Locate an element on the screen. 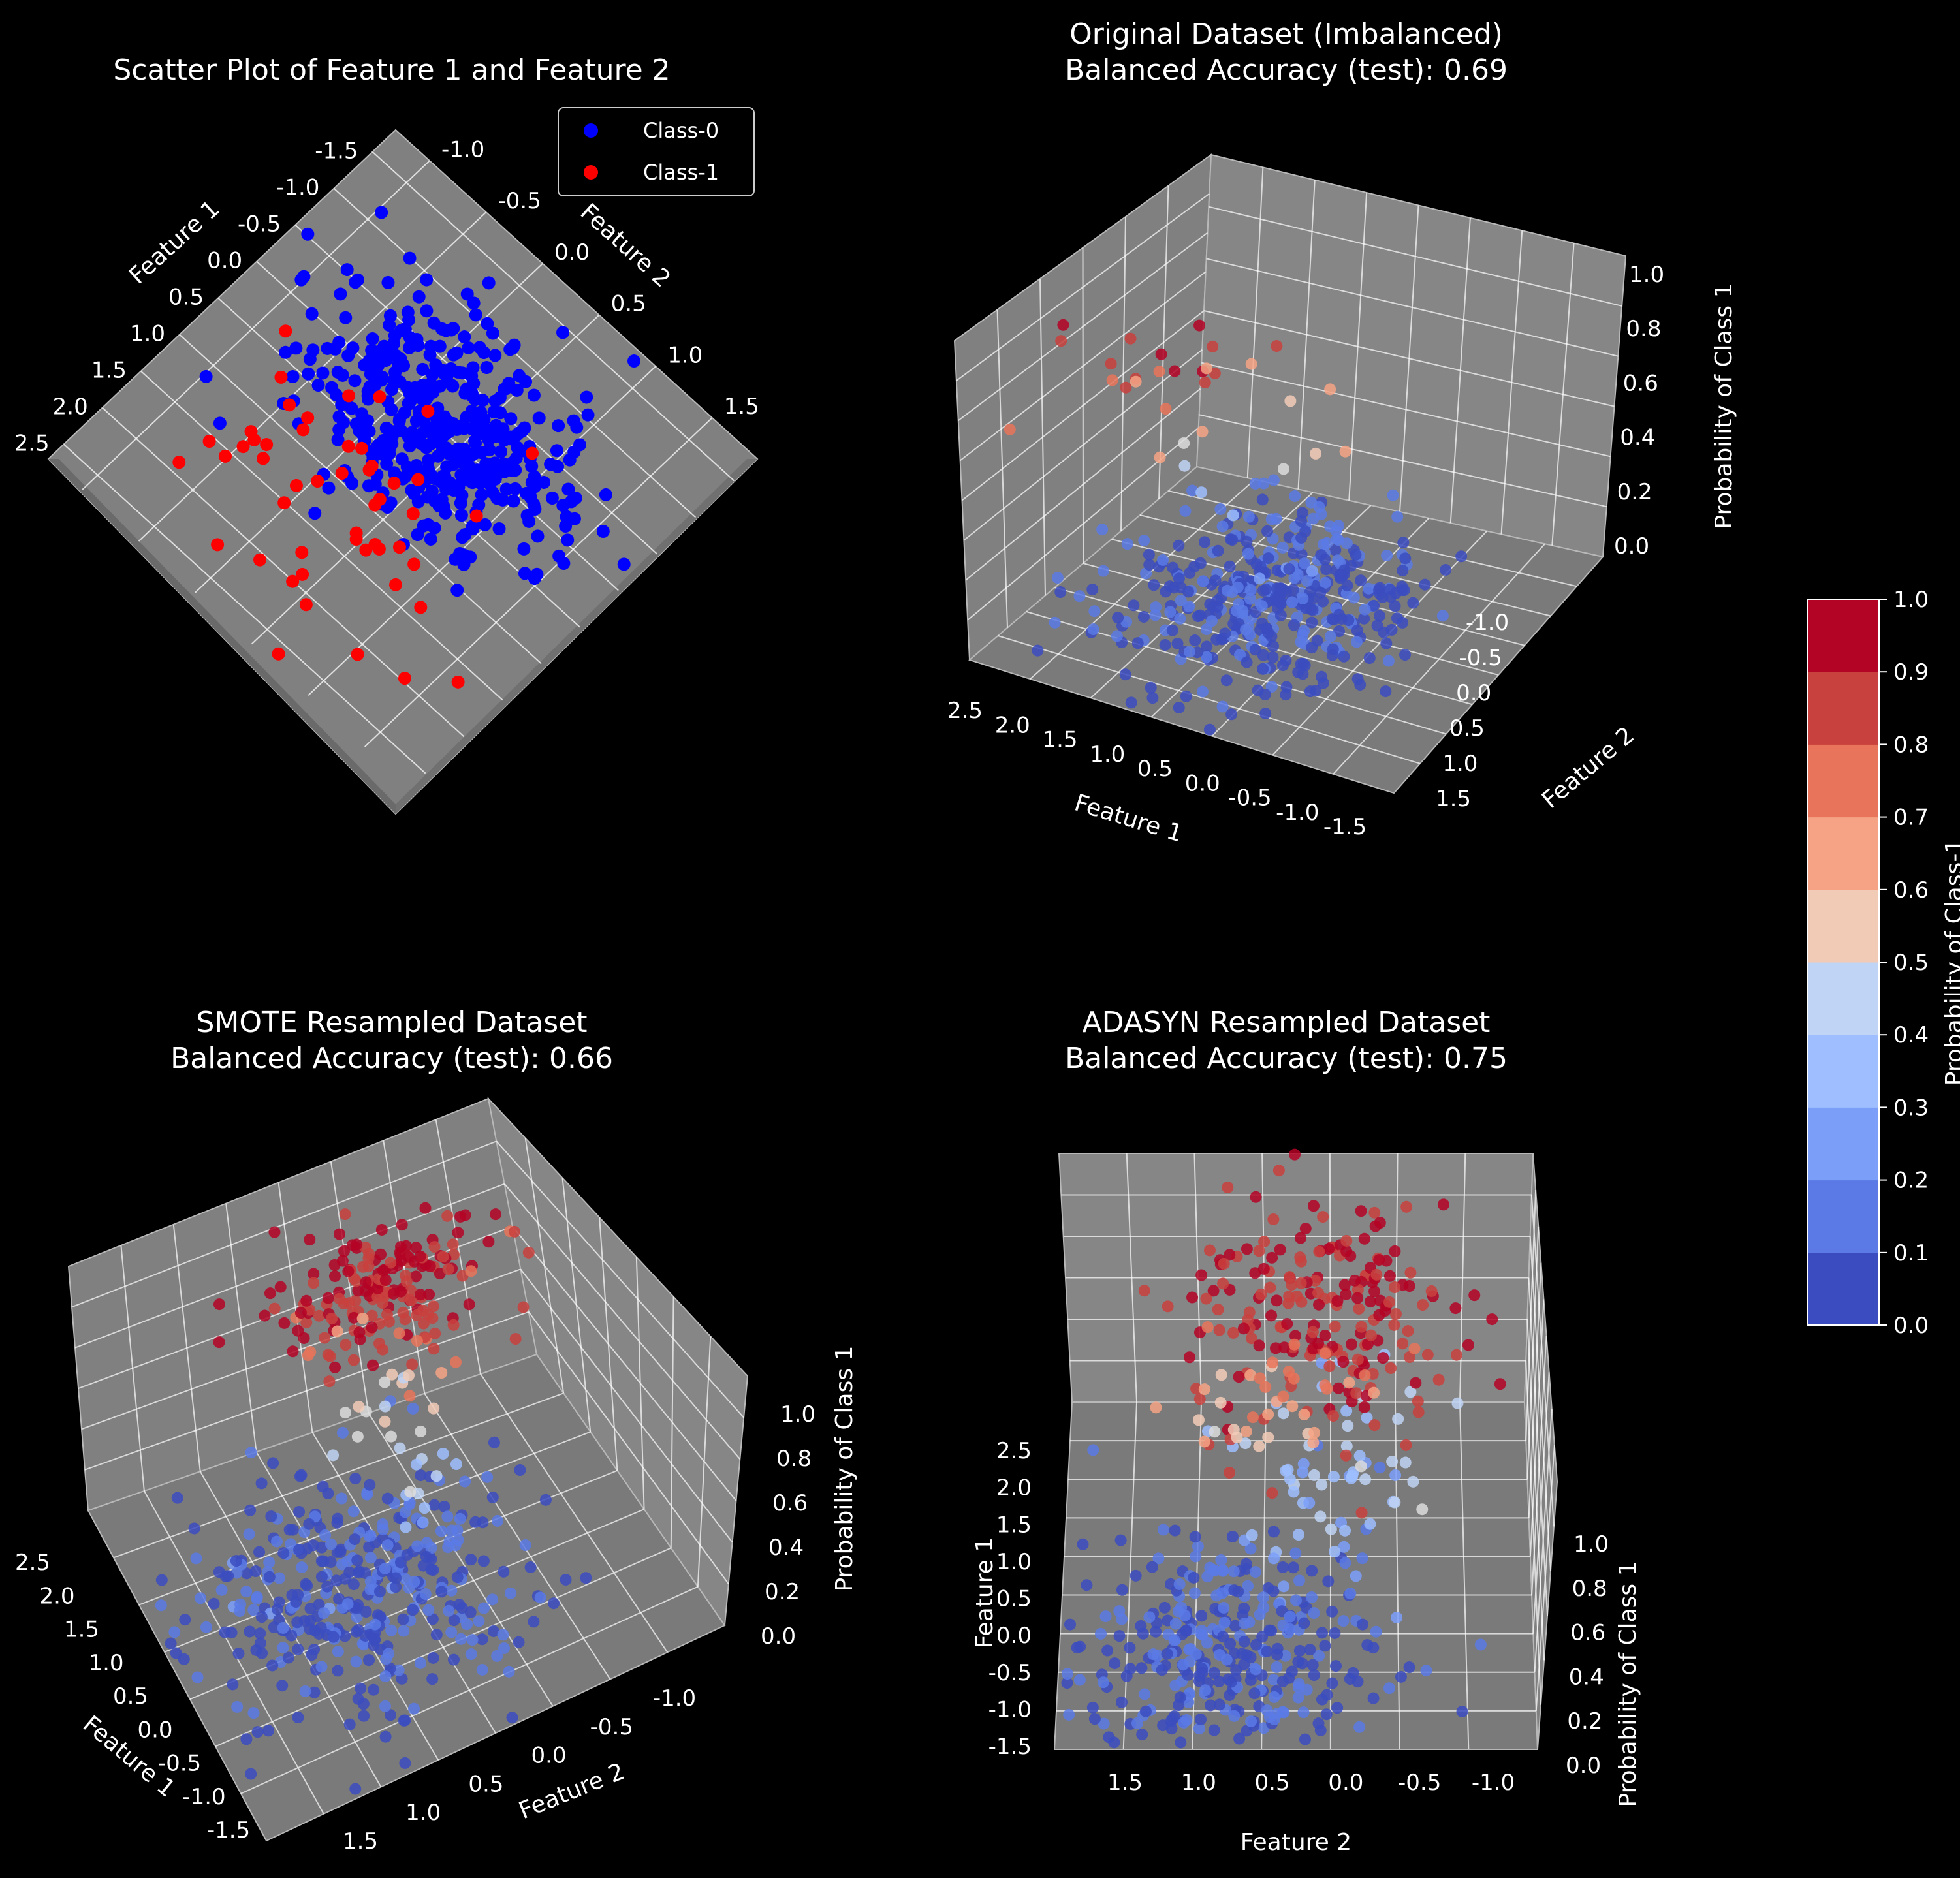 This screenshot has height=1878, width=1960. panel3-ztick-label: 1.0 is located at coordinates (797, 1414).